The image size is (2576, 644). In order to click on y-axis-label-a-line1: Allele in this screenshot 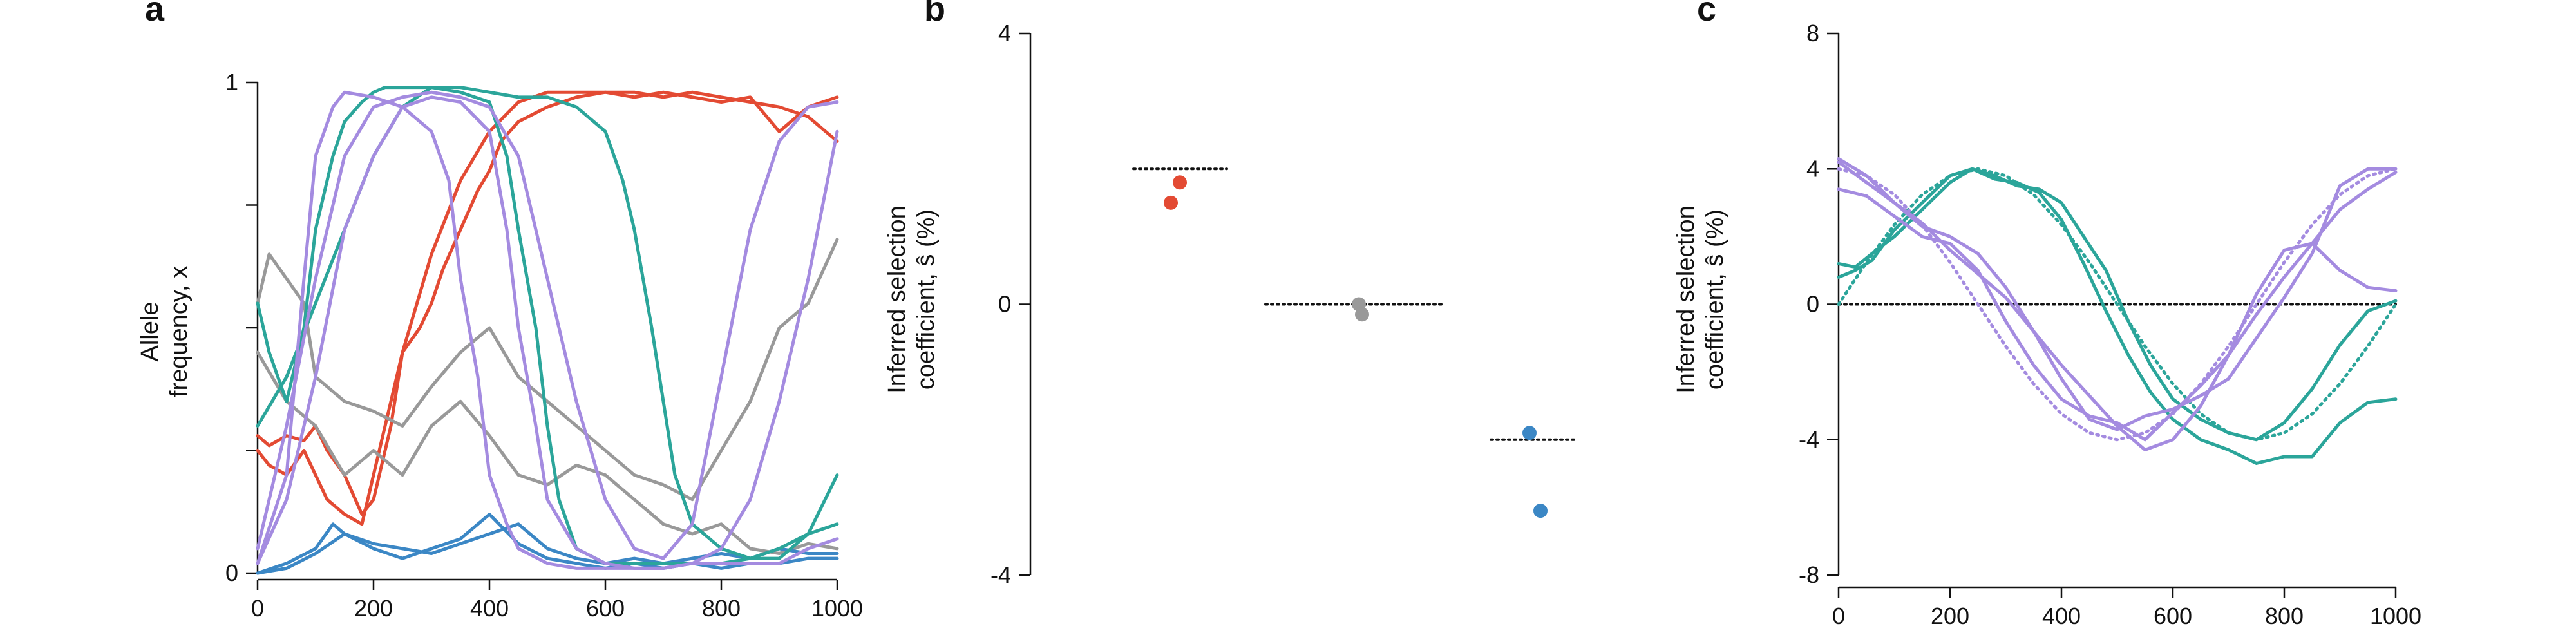, I will do `click(151, 332)`.